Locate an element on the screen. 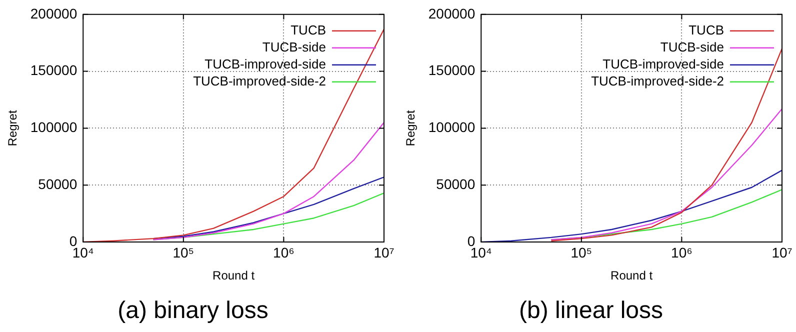 Image resolution: width=796 pixels, height=332 pixels. text: (a) binary loss is located at coordinates (193, 310).